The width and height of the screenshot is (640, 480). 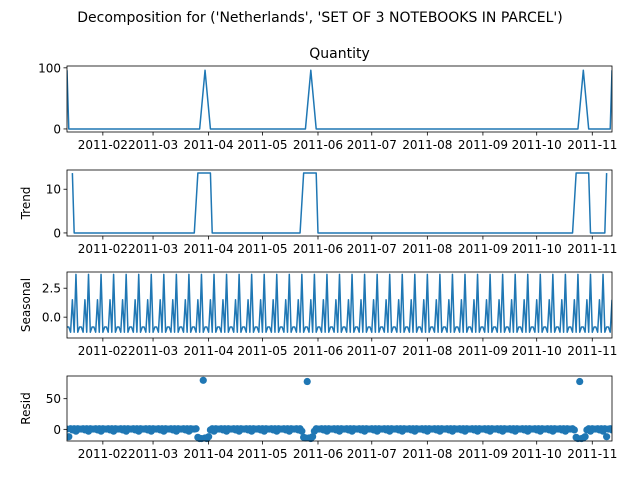 I want to click on y-tick-label: 50, so click(x=53, y=399).